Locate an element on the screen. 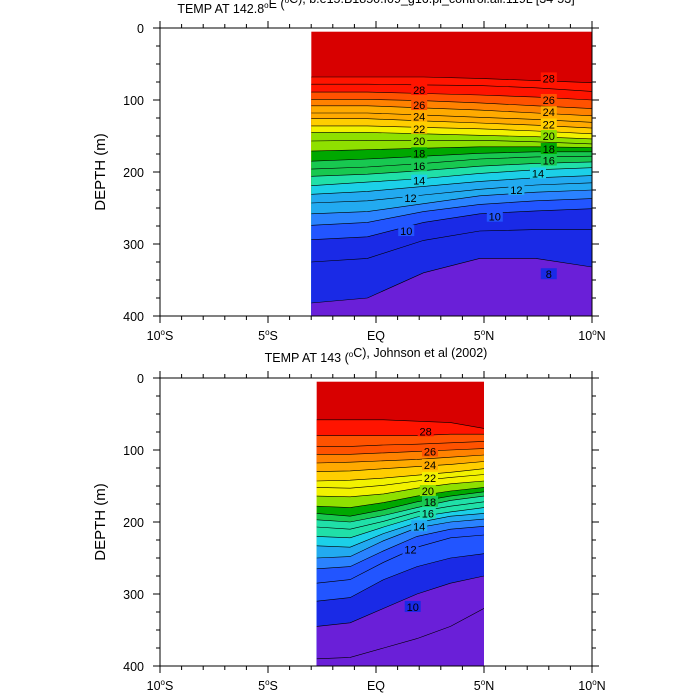  x-tick-label: 5oN is located at coordinates (484, 685).